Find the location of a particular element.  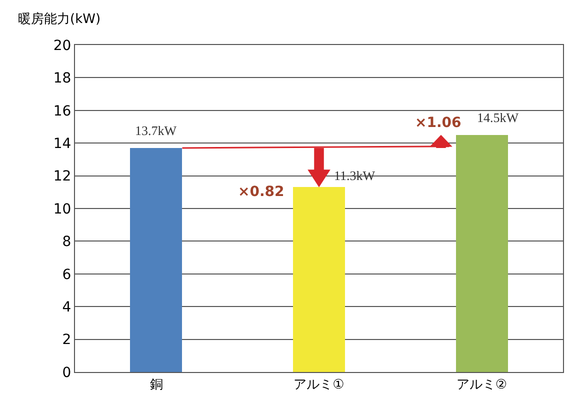

y-tick-label: 0 is located at coordinates (67, 372).